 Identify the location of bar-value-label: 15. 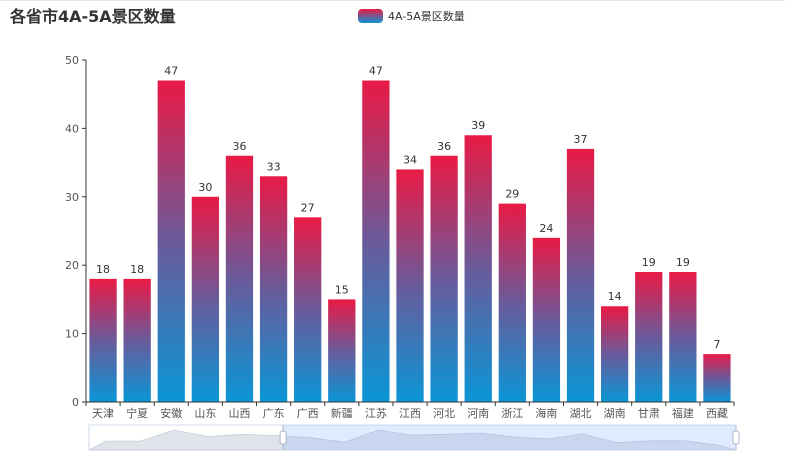
(342, 289).